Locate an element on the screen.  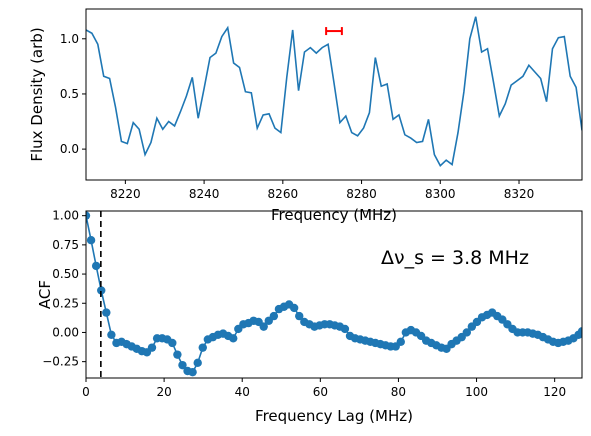
x-axis-label: Frequency Lag (MHz) is located at coordinates (334, 416).